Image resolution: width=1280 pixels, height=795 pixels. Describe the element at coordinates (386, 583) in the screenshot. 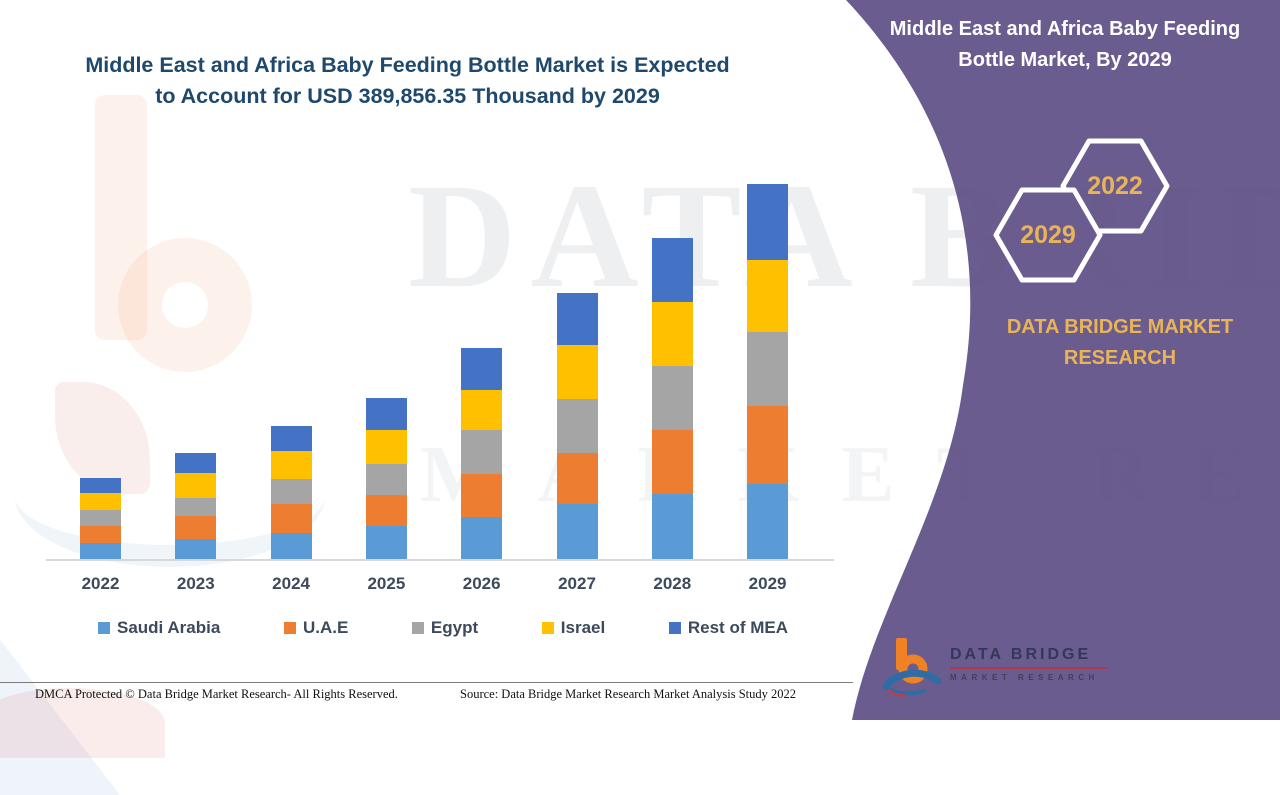

I see `x-axis-label-2025: 2025` at that location.